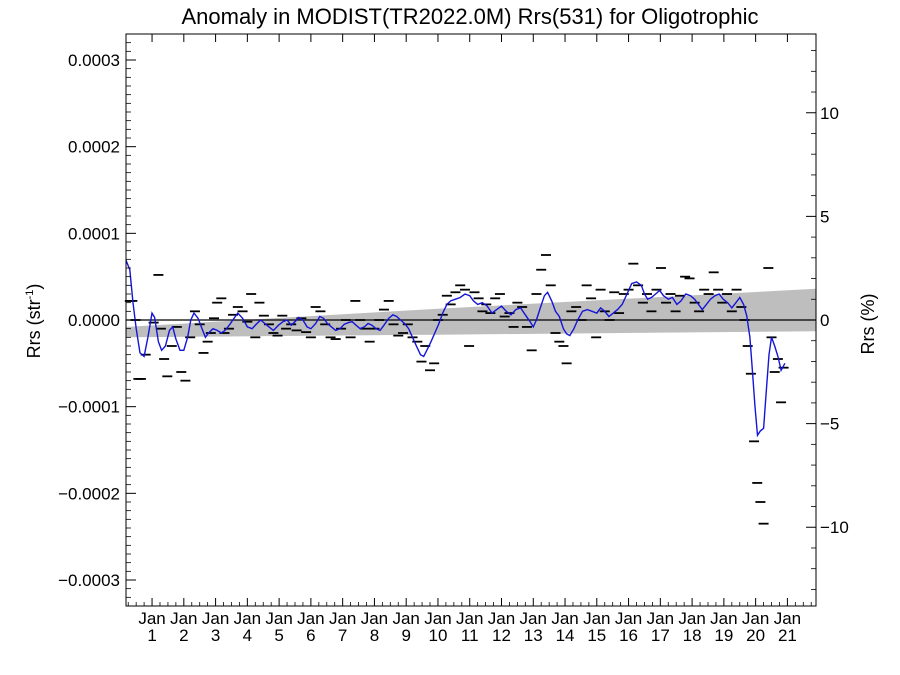  I want to click on left-y-axis-label: Rrs (str-1), so click(34, 321).